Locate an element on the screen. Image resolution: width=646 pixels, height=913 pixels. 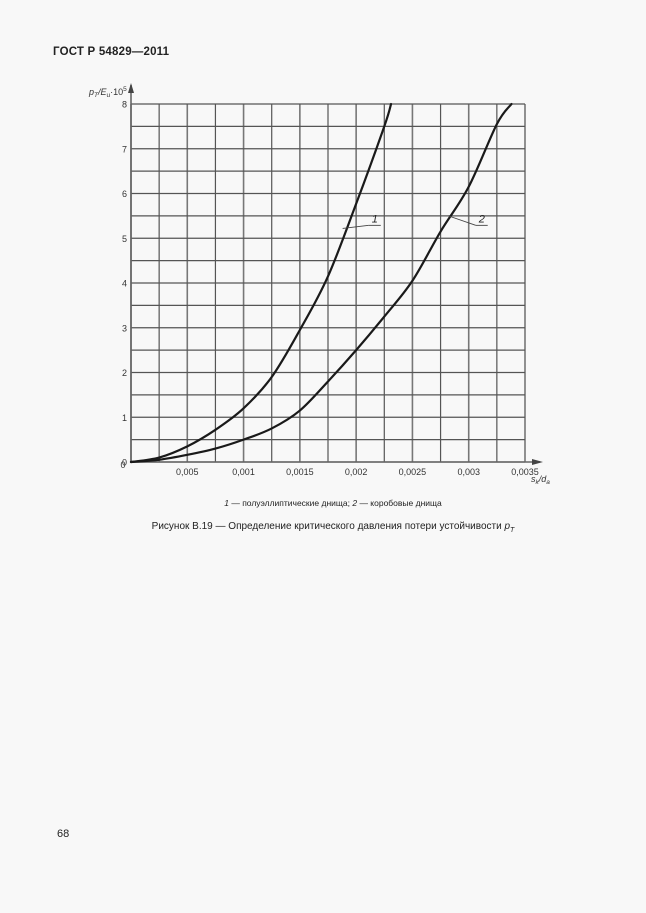
legend-item-1-number: 1 is located at coordinates (226, 503).